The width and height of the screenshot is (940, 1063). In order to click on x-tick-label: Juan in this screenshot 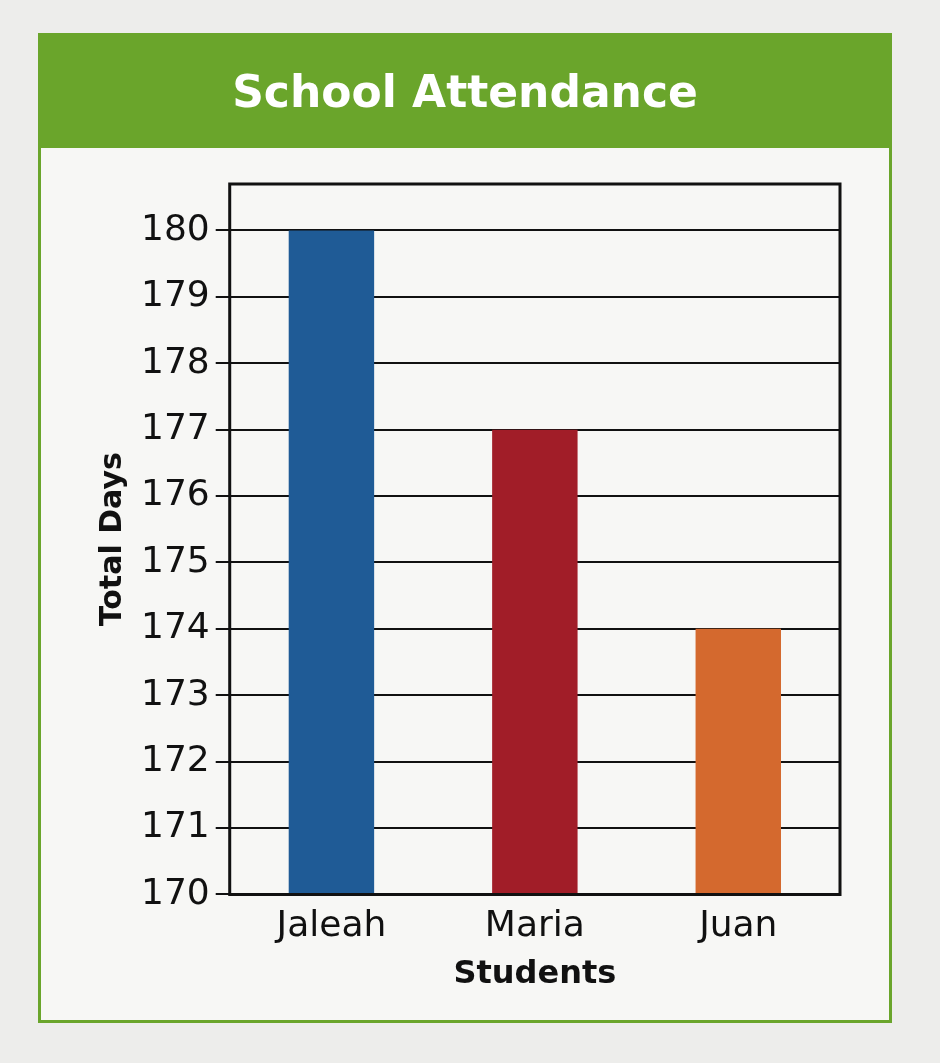, I will do `click(737, 924)`.